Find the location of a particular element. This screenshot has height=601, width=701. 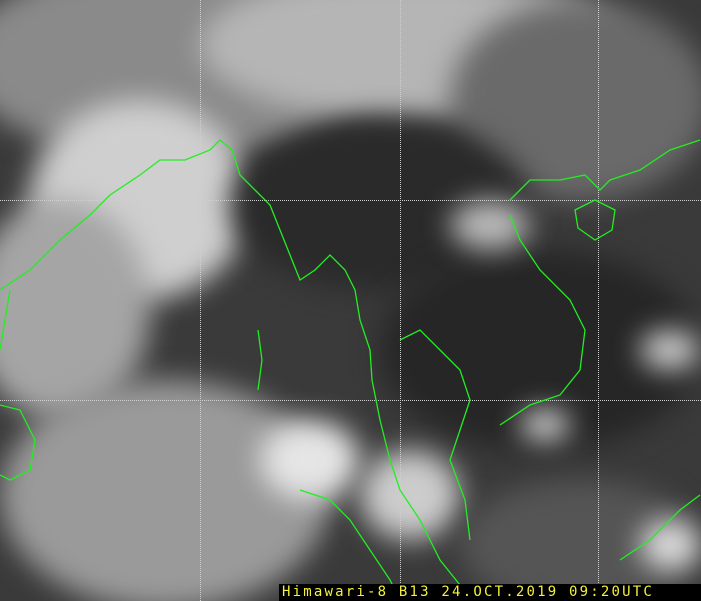

coastline-sri-lanka is located at coordinates (18, 442).